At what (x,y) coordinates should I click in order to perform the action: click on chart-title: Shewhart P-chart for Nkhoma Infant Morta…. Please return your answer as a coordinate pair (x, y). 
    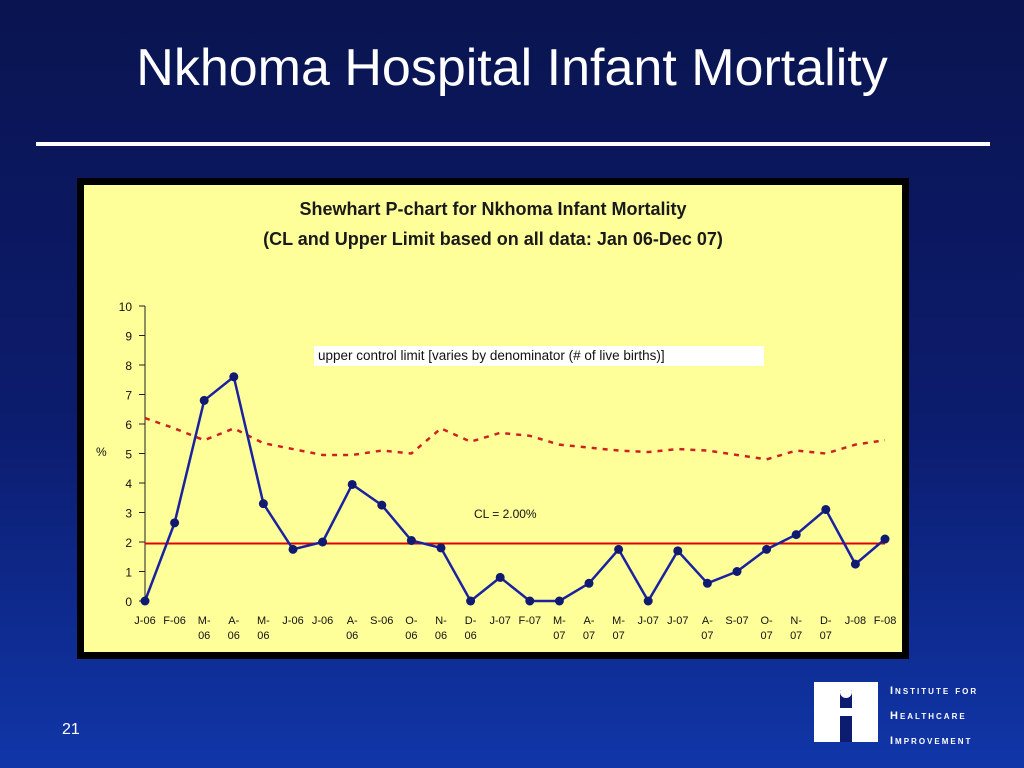
    Looking at the image, I should click on (493, 209).